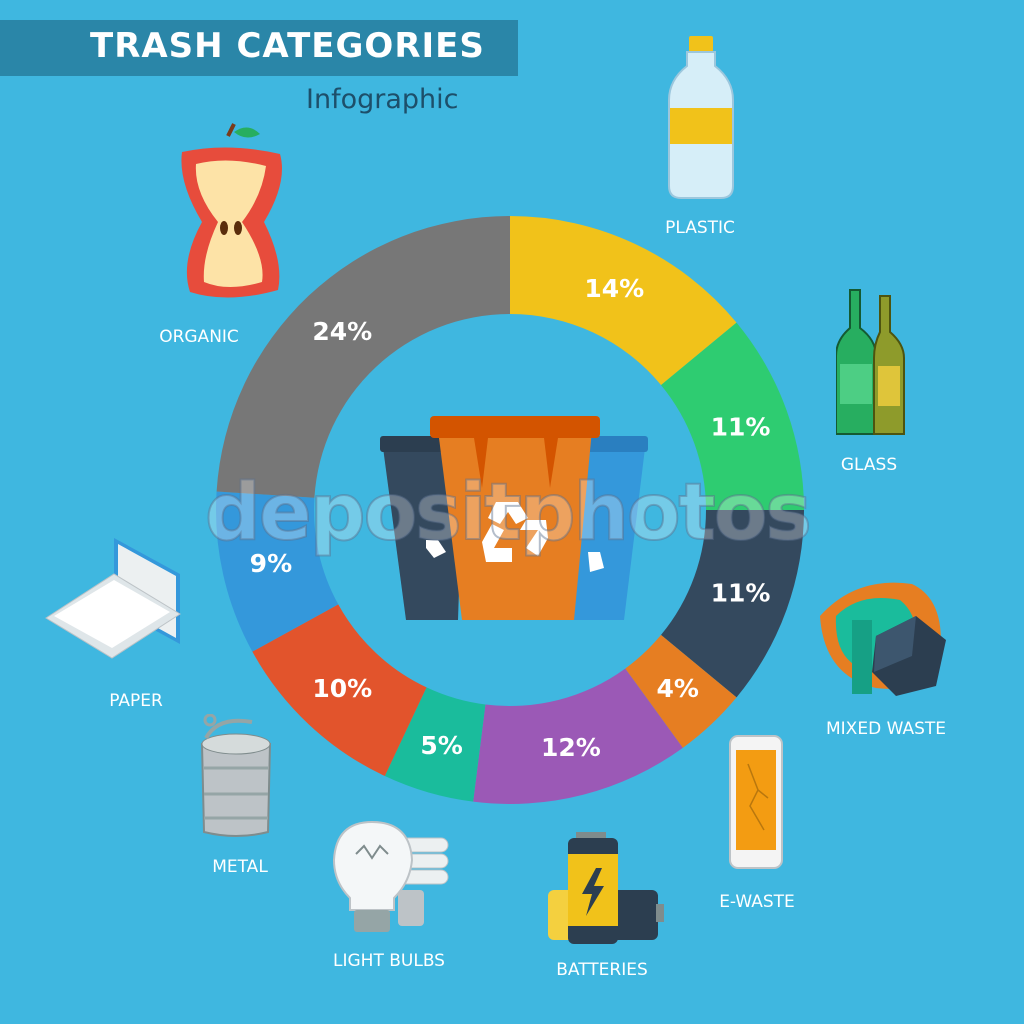  Describe the element at coordinates (113, 598) in the screenshot. I see `paper-box-icon` at that location.